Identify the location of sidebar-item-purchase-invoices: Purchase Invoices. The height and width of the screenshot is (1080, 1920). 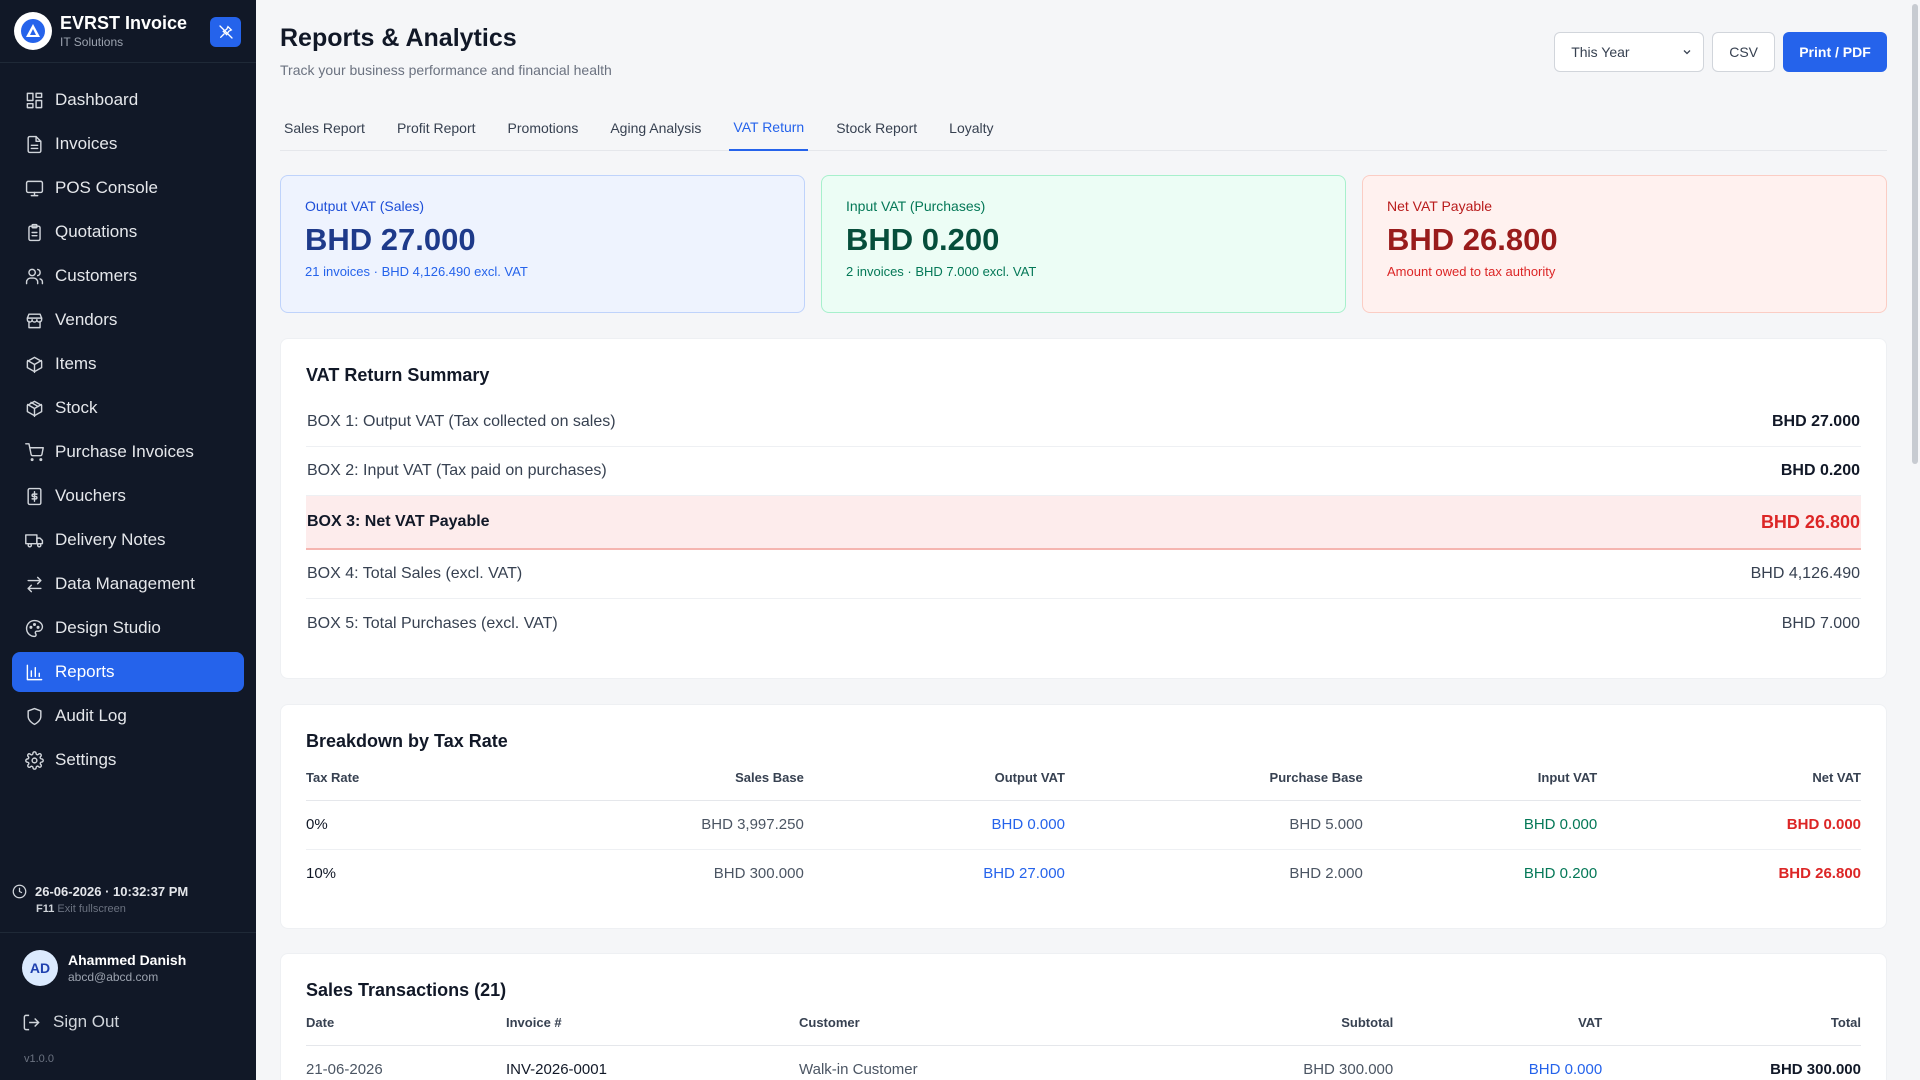
(128, 452).